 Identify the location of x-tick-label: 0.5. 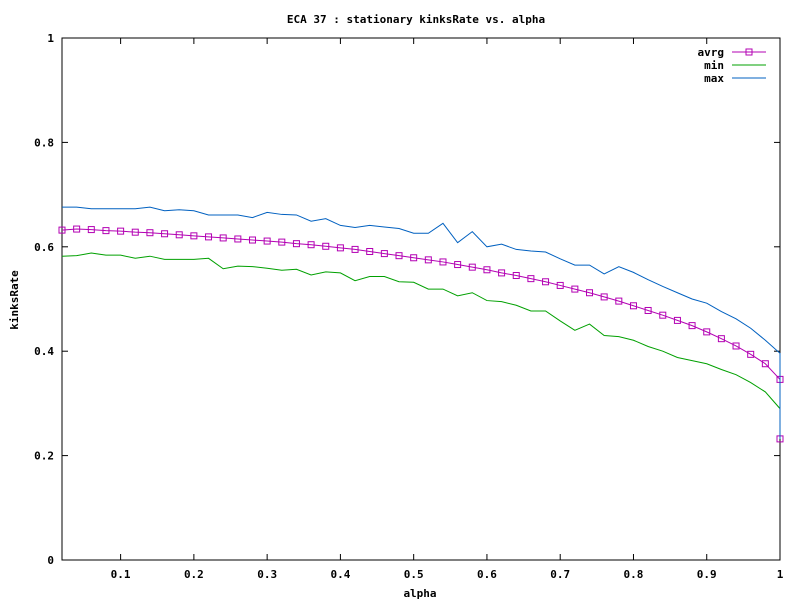
(414, 574).